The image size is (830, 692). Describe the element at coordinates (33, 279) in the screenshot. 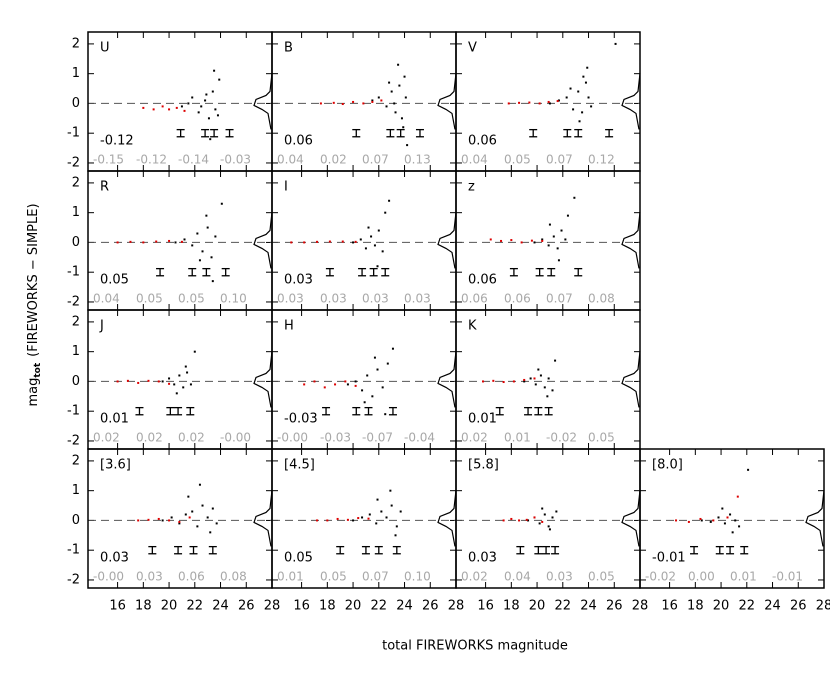

I see `y-label-rest: (FIREWORKS − SIMPLE)` at that location.